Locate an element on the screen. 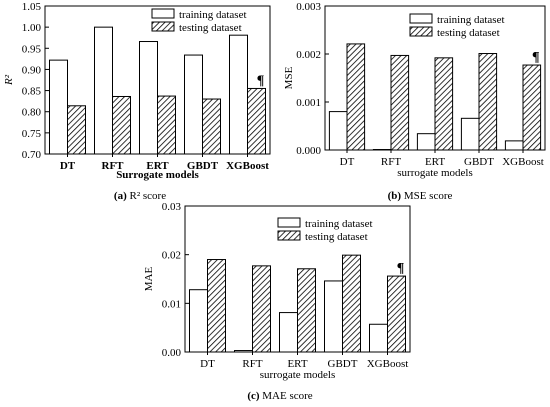 Image resolution: width=550 pixels, height=407 pixels. y-axis-label: R² is located at coordinates (9, 80).